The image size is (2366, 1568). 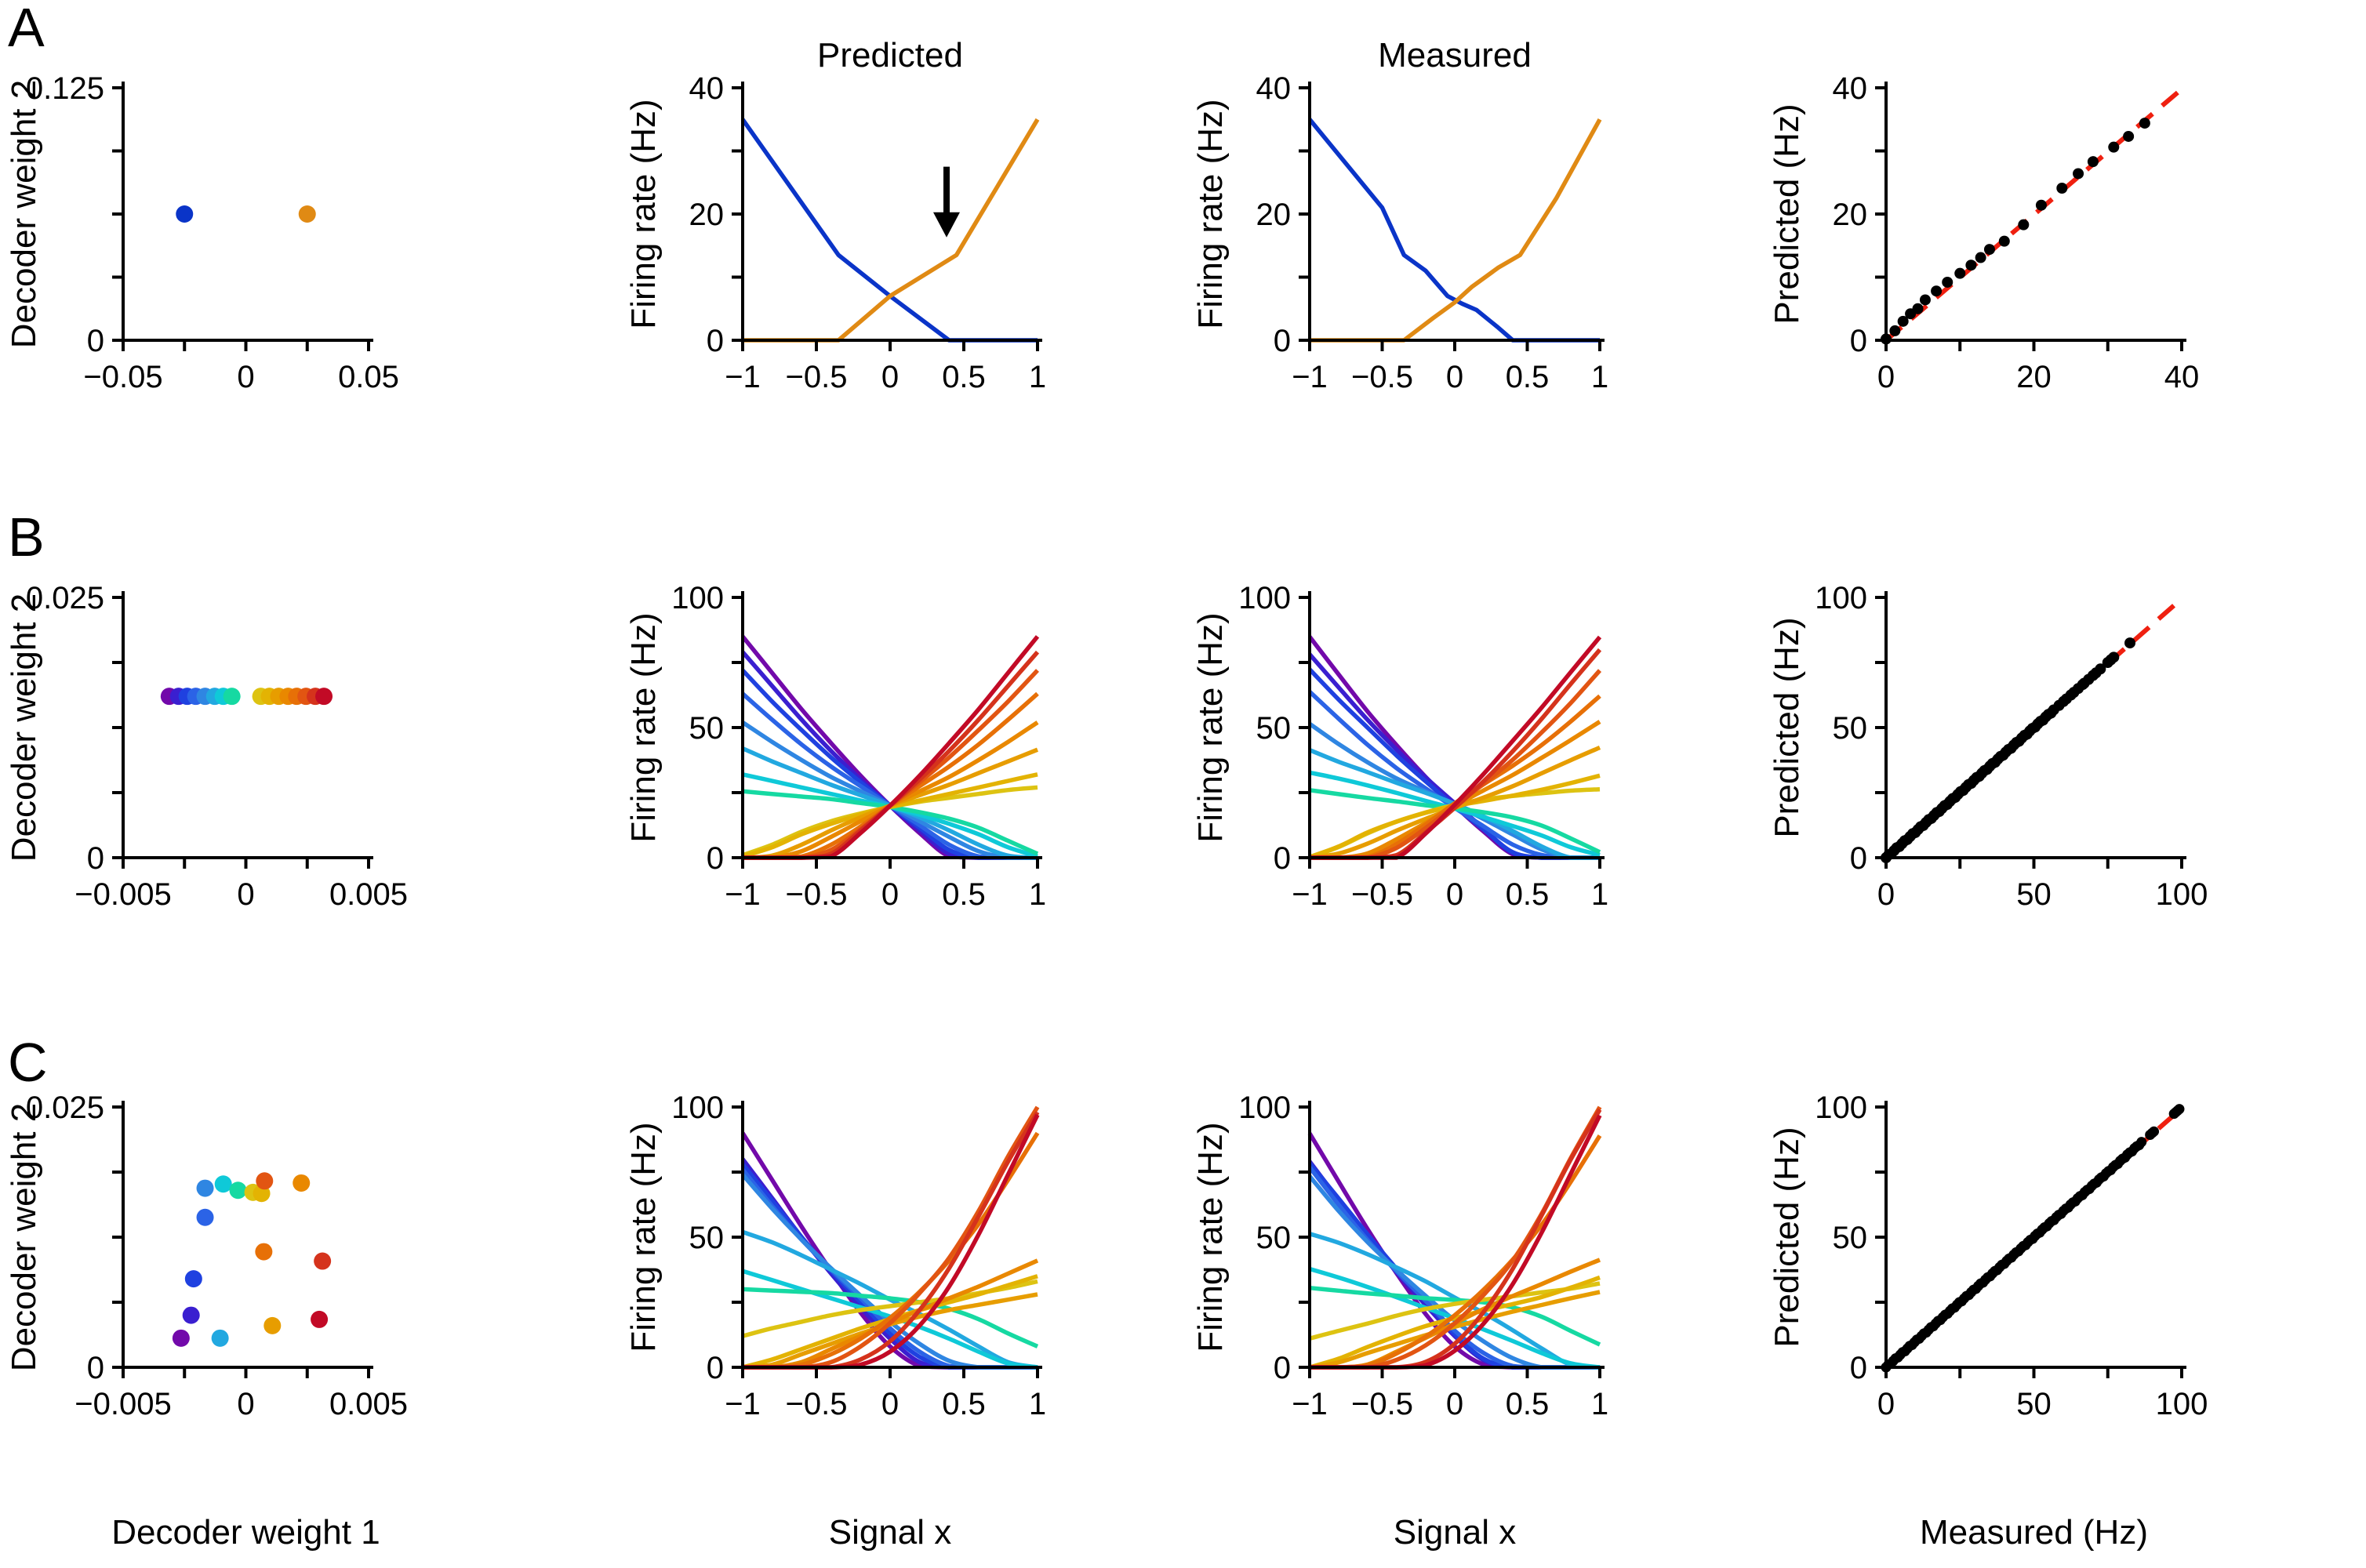 What do you see at coordinates (1455, 55) in the screenshot?
I see `panel-title: Measured` at bounding box center [1455, 55].